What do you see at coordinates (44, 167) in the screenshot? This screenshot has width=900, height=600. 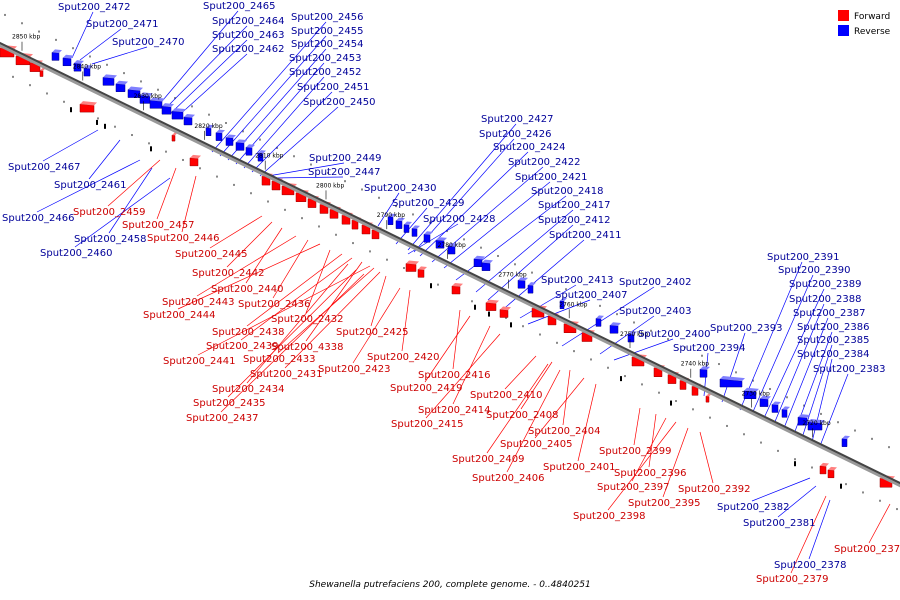 I see `reverse-gene-label: Sput200_2467` at bounding box center [44, 167].